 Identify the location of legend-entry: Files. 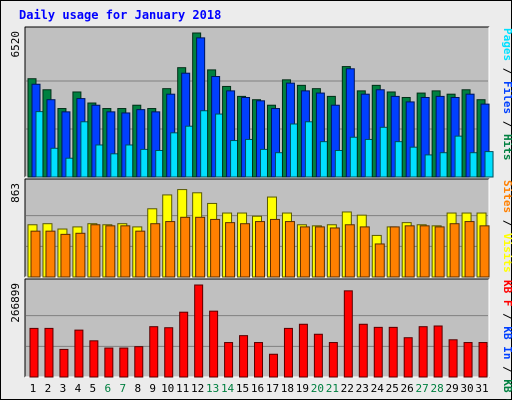
(506, 97).